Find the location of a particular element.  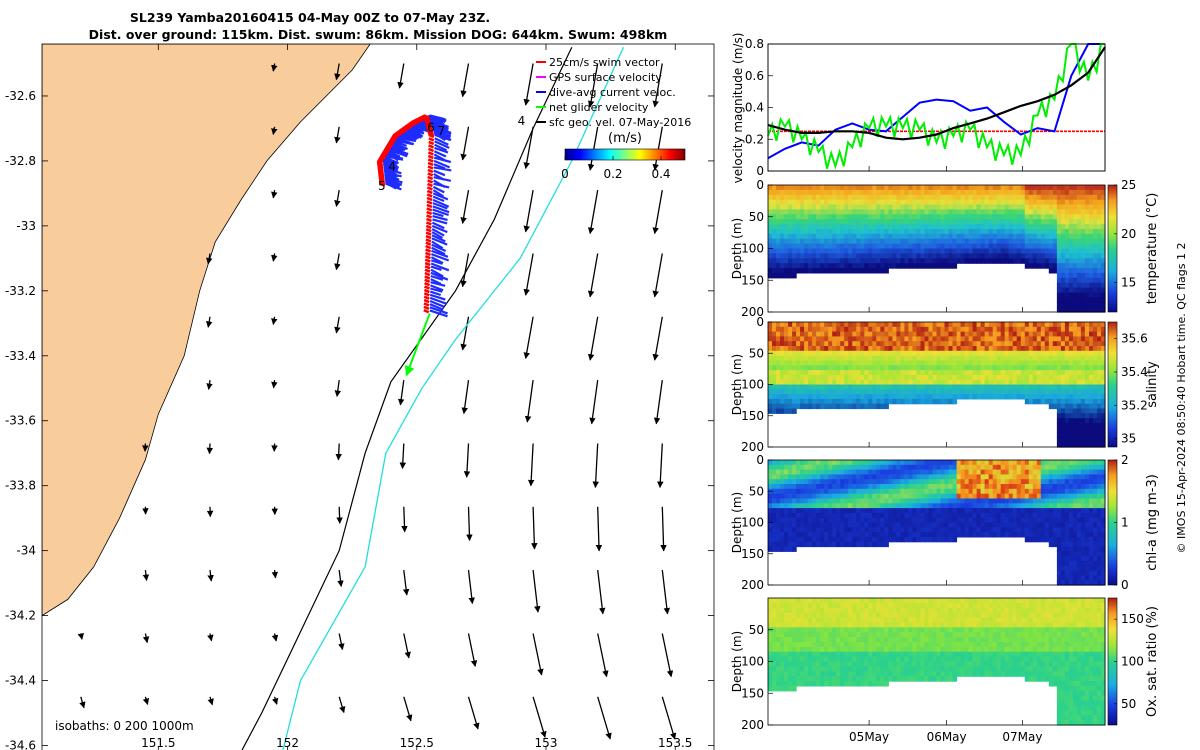

swim-vector is located at coordinates (429, 192).